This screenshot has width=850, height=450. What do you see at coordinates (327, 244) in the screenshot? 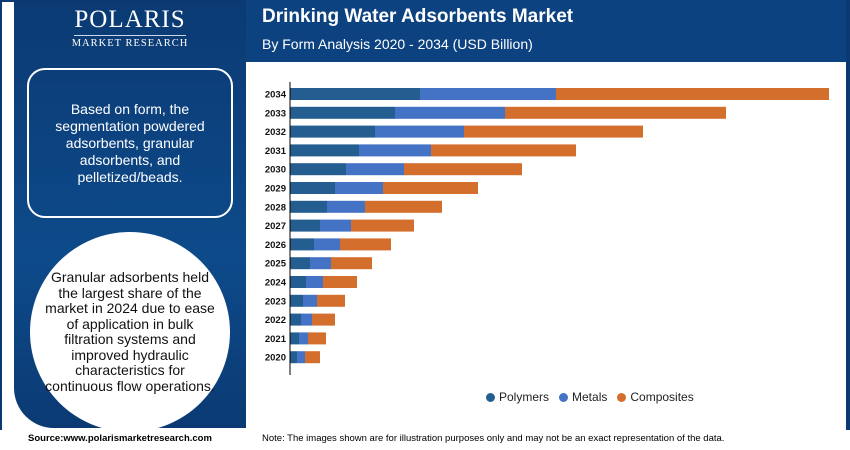
I see `bar-metals-2026` at bounding box center [327, 244].